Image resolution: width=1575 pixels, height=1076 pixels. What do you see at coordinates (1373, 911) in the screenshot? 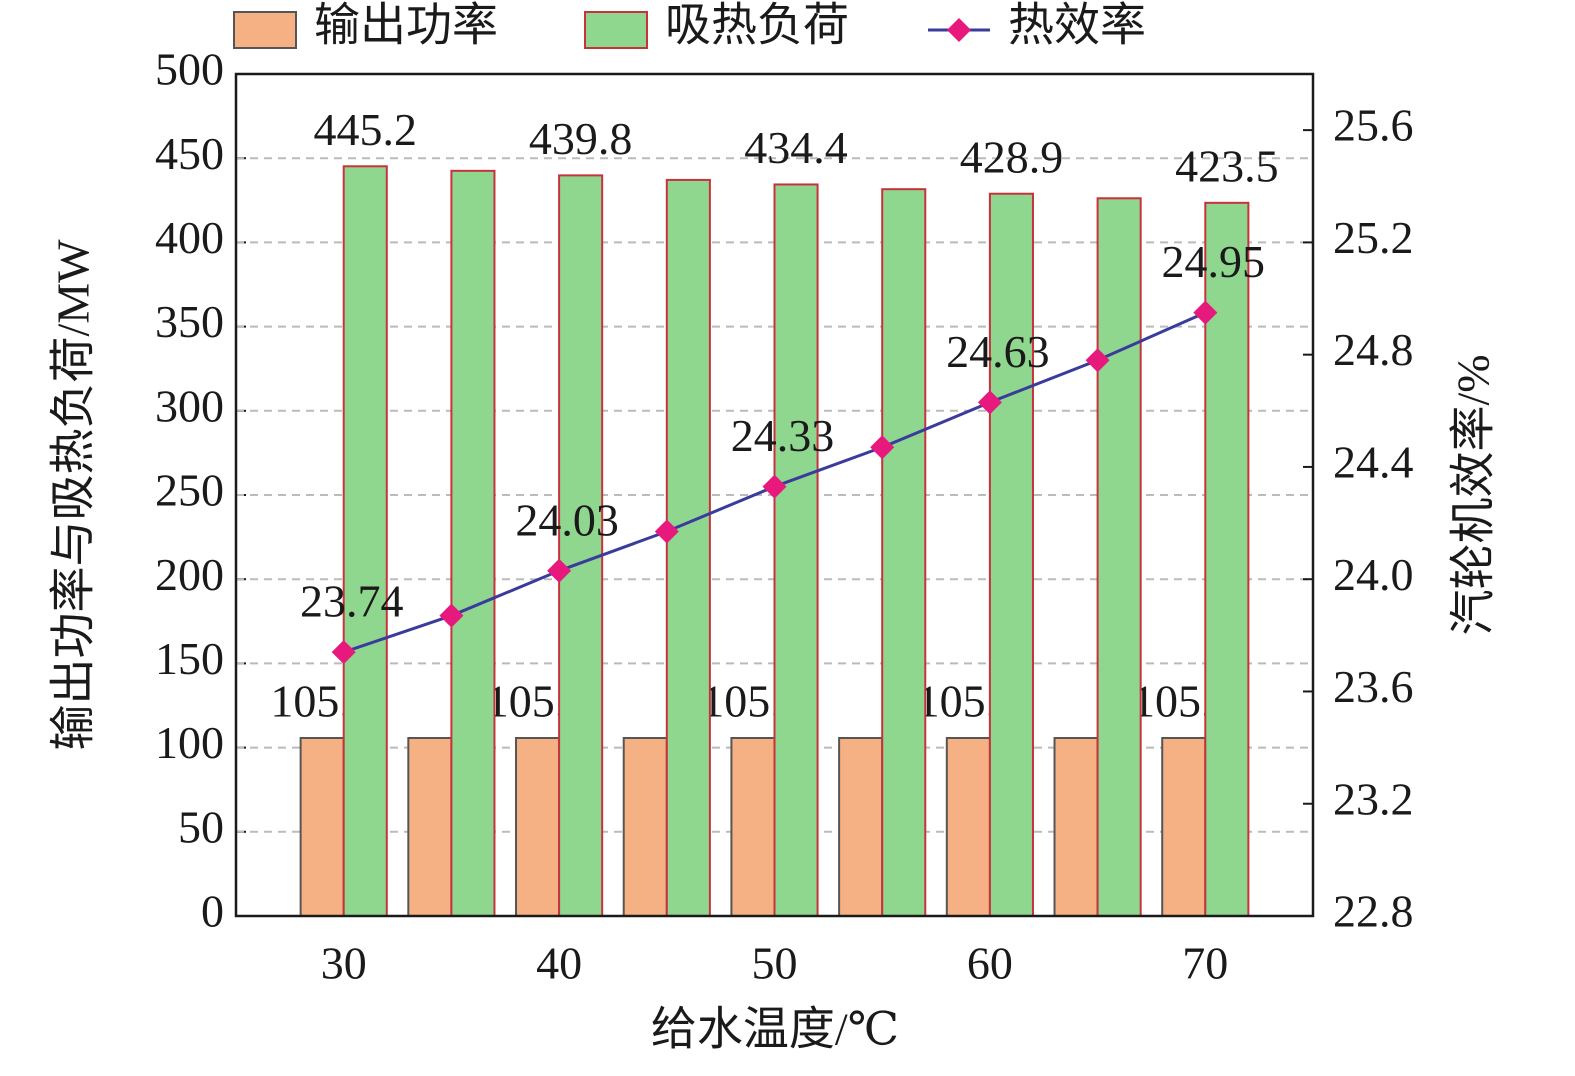
I see `y2-tick-label: 22.8` at bounding box center [1373, 911].